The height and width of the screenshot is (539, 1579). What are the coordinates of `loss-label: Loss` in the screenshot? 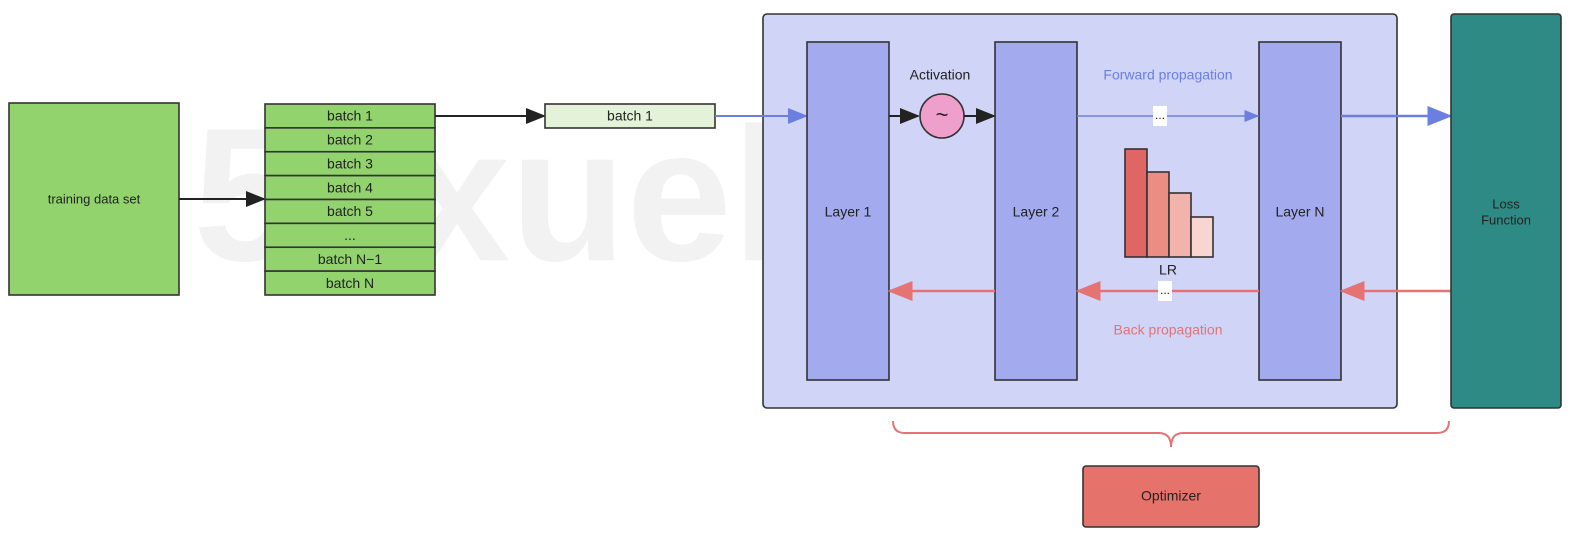 It's located at (1506, 203).